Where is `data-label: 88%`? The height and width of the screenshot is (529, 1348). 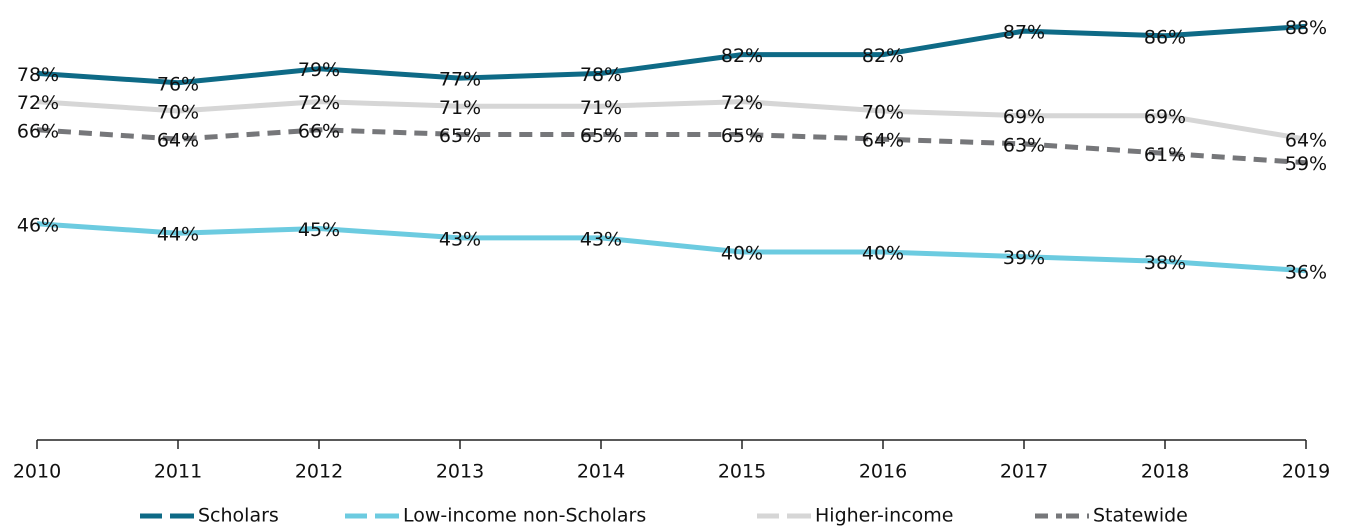
data-label: 88% is located at coordinates (1306, 28).